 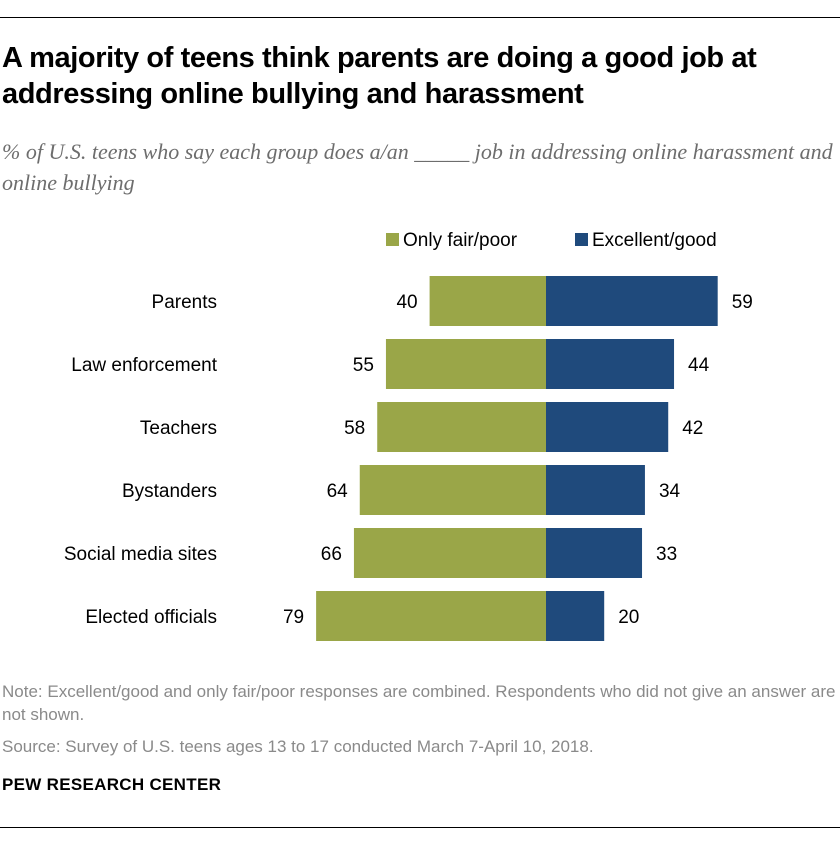 I want to click on bottom-rule, so click(x=420, y=827).